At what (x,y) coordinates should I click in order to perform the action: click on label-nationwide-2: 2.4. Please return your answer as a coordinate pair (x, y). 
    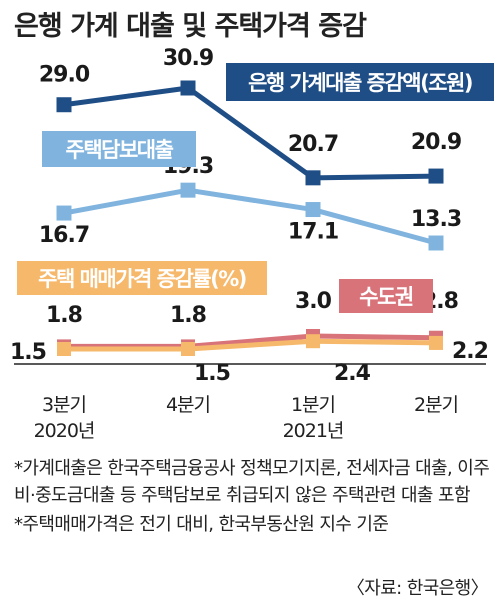
    Looking at the image, I should click on (352, 373).